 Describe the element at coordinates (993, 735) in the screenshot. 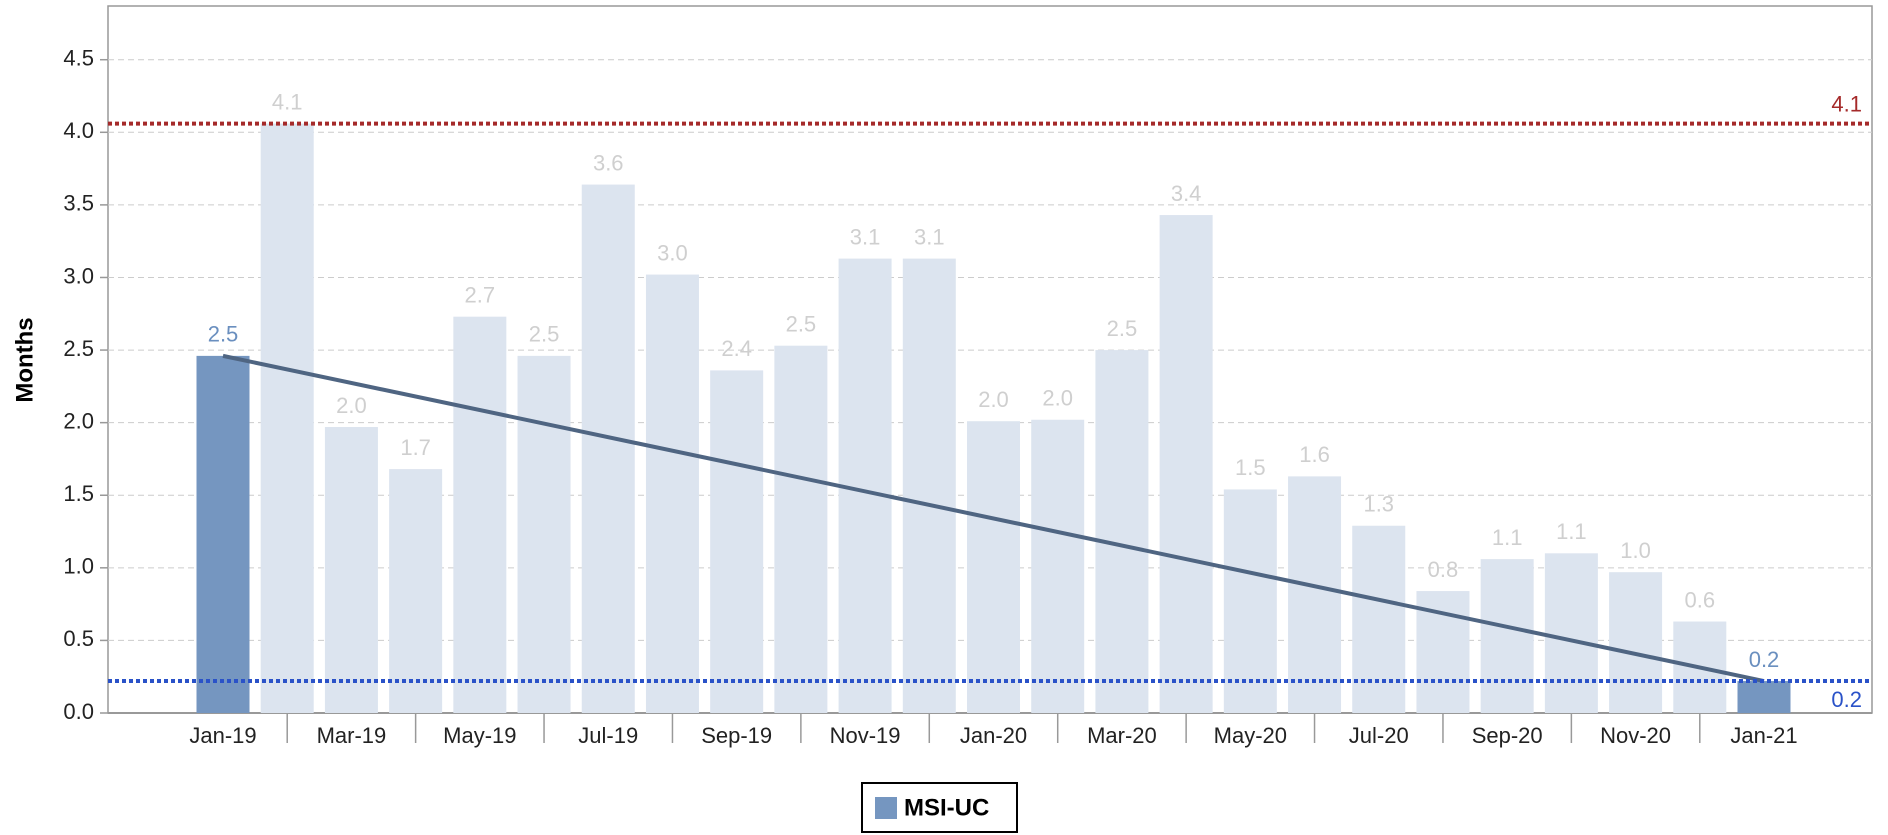

I see `x-tick-label: Jan-20` at that location.